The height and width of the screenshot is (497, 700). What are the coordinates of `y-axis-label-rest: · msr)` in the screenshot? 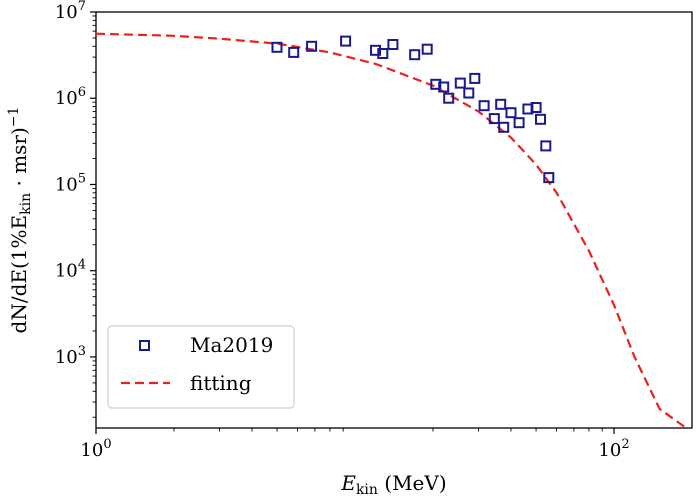 It's located at (19, 160).